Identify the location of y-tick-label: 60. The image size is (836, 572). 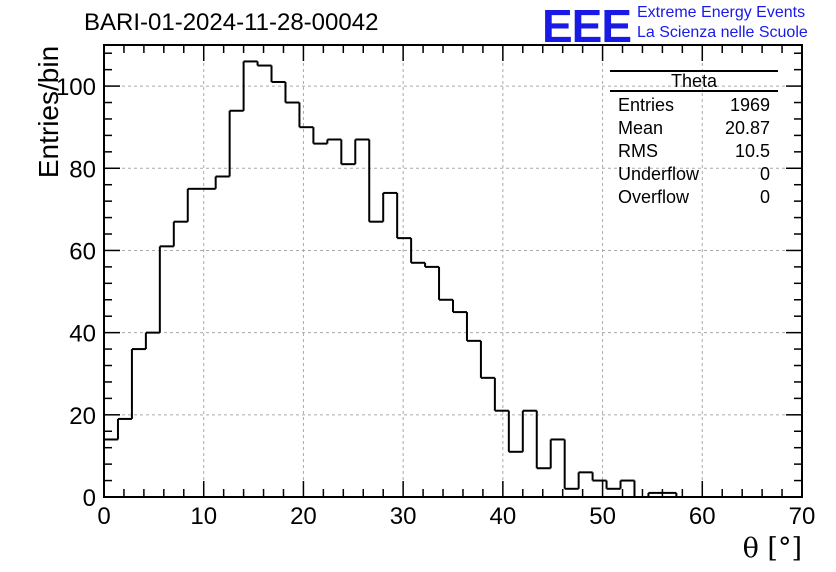
(82, 251).